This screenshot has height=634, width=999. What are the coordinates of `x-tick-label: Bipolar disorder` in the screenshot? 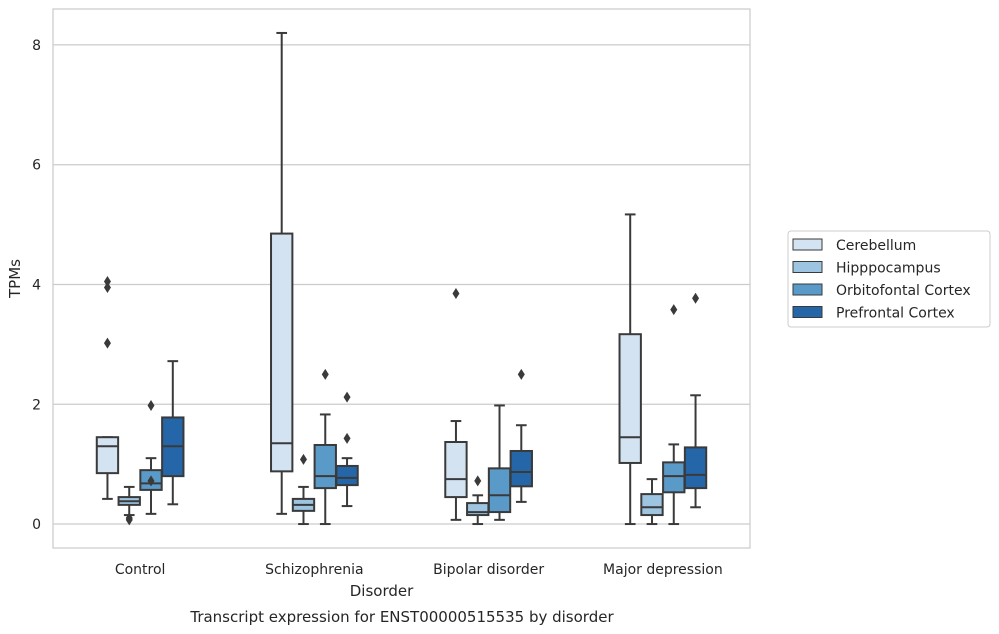 It's located at (488, 570).